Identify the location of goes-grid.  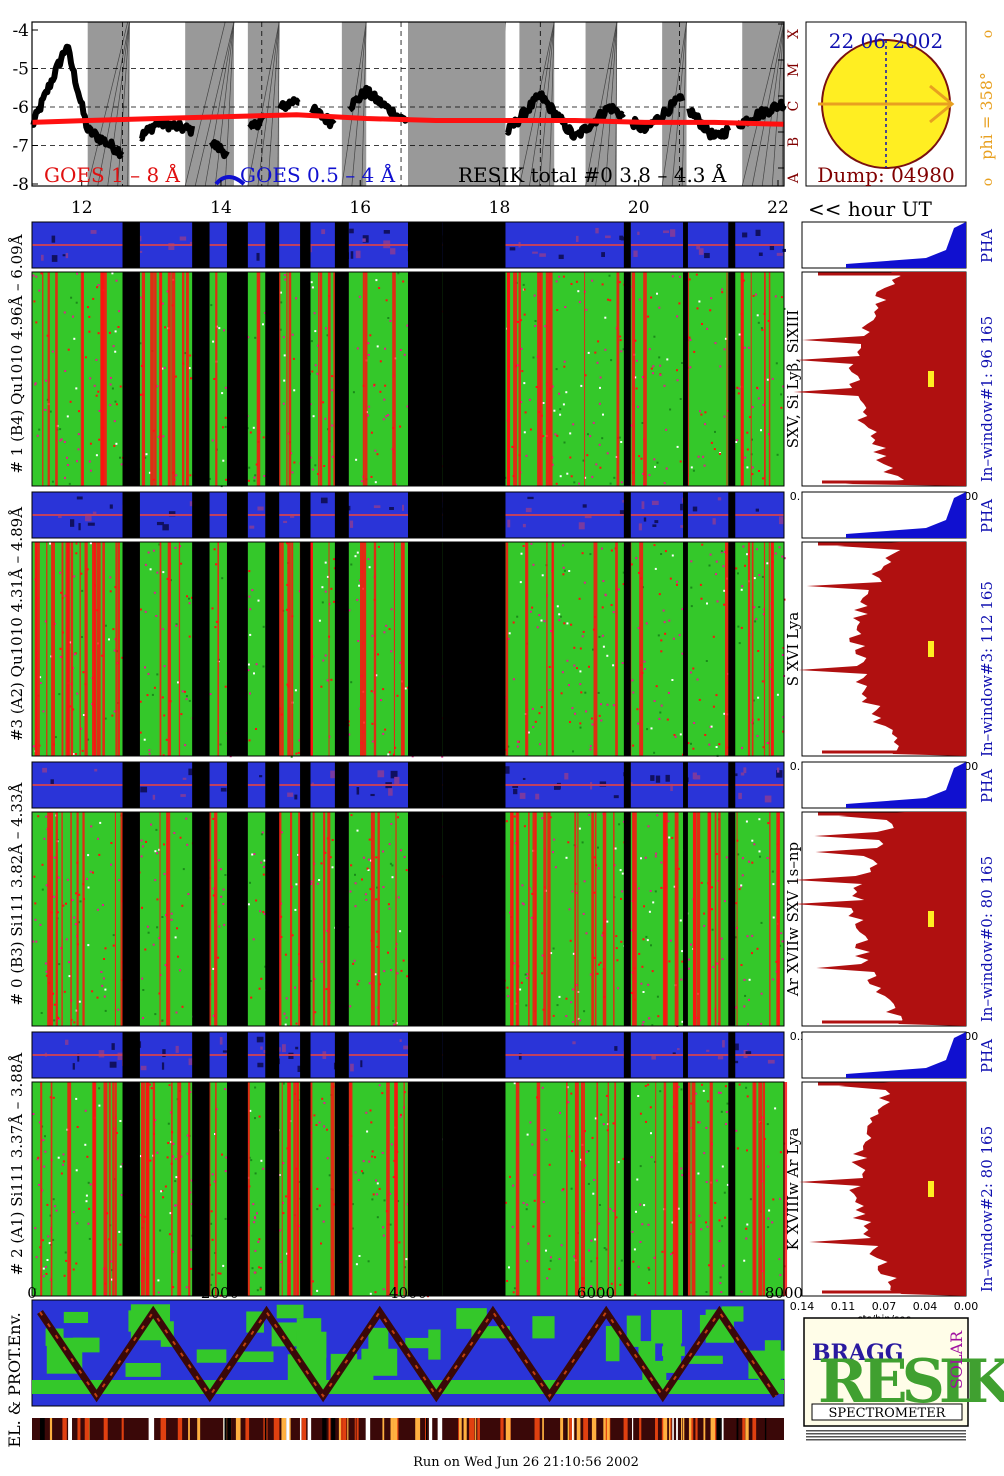
(408, 104).